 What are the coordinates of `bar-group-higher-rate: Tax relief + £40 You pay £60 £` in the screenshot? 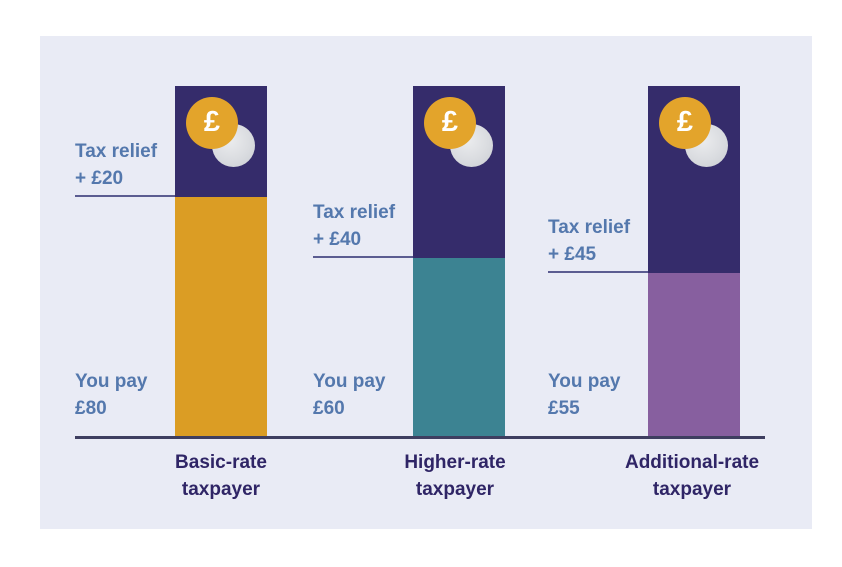 It's located at (409, 261).